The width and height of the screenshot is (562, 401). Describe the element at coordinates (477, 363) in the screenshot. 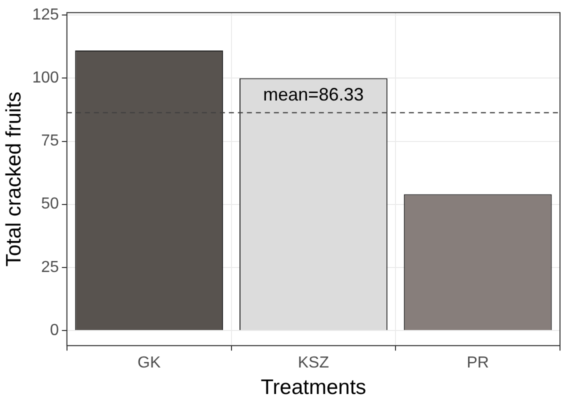

I see `x-tick-label: PR` at that location.